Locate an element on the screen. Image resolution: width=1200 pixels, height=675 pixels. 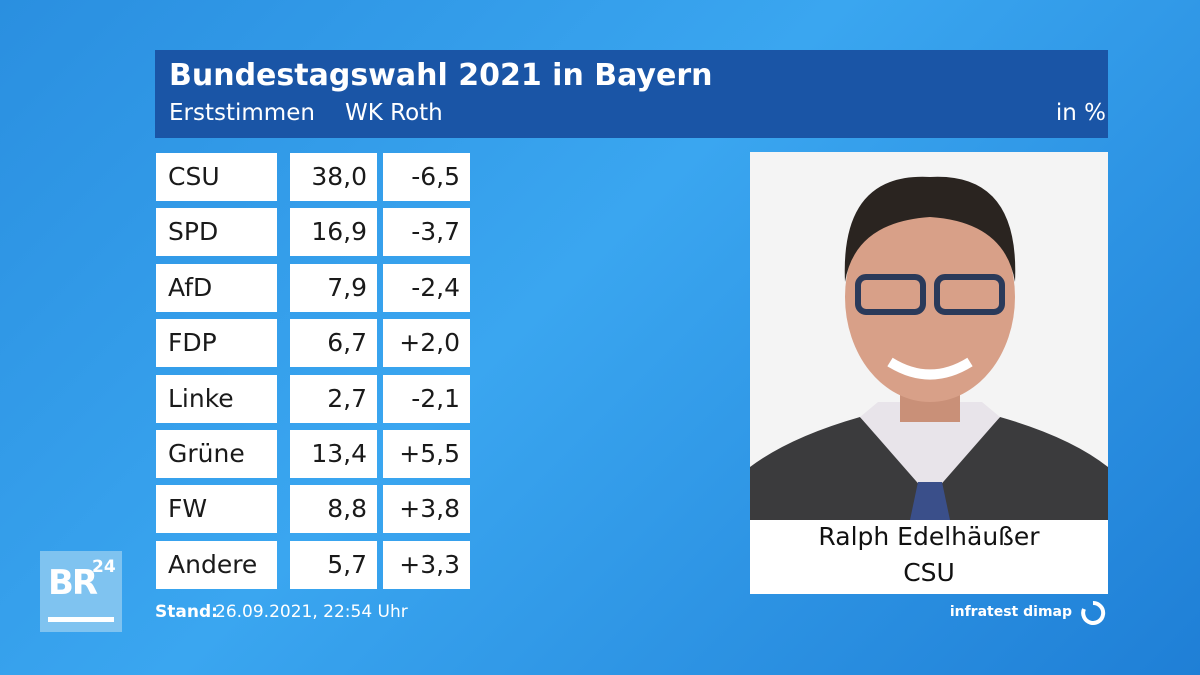
candidate-party: CSU is located at coordinates (929, 572).